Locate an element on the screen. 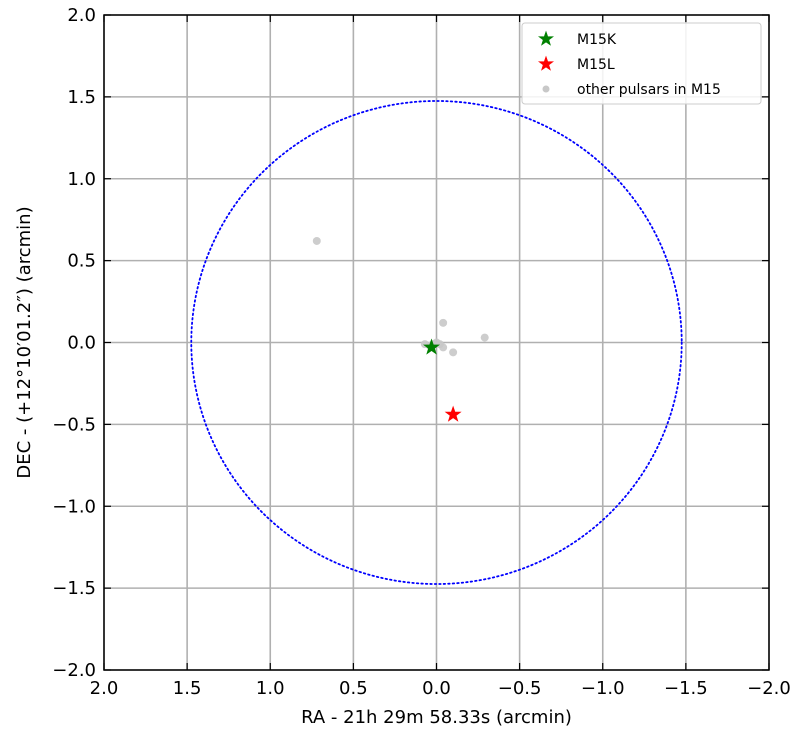 Image resolution: width=796 pixels, height=732 pixels. legend-entry-label: M15K is located at coordinates (597, 40).